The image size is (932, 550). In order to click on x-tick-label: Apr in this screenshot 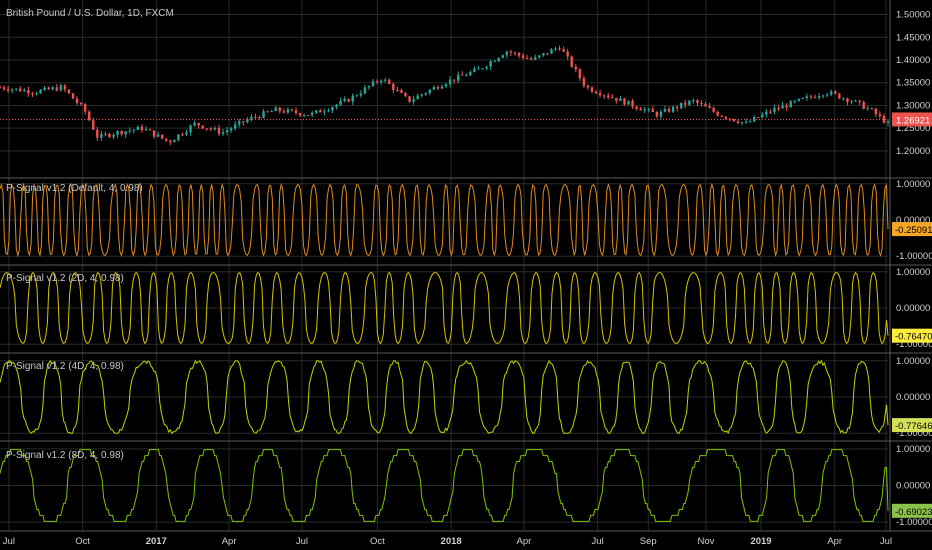, I will do `click(229, 541)`.